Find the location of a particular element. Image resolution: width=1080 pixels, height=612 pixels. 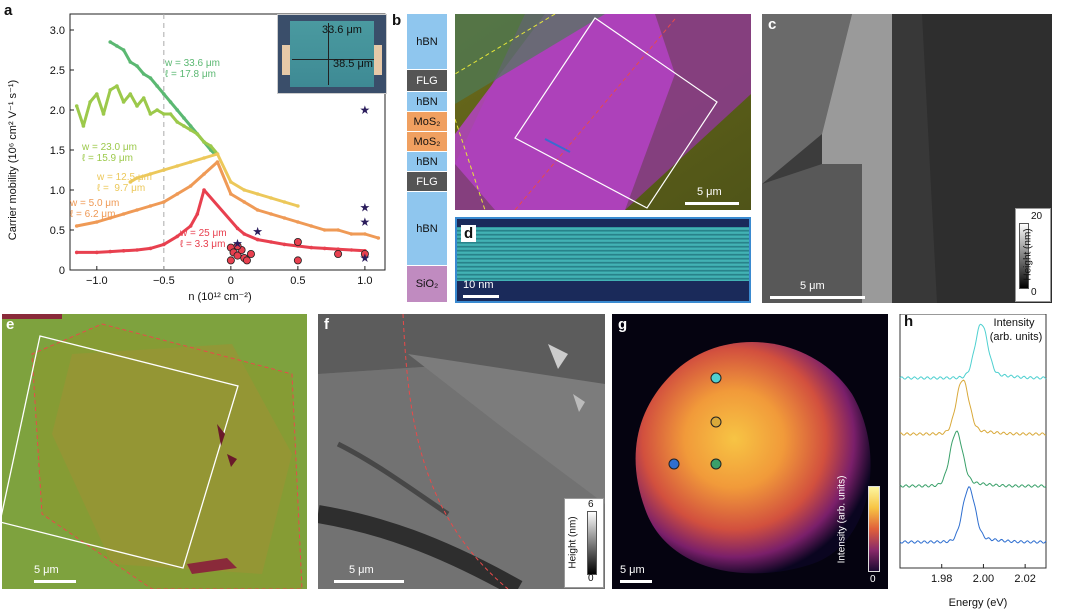

y-tick-label: 2.0 is located at coordinates (57, 111).